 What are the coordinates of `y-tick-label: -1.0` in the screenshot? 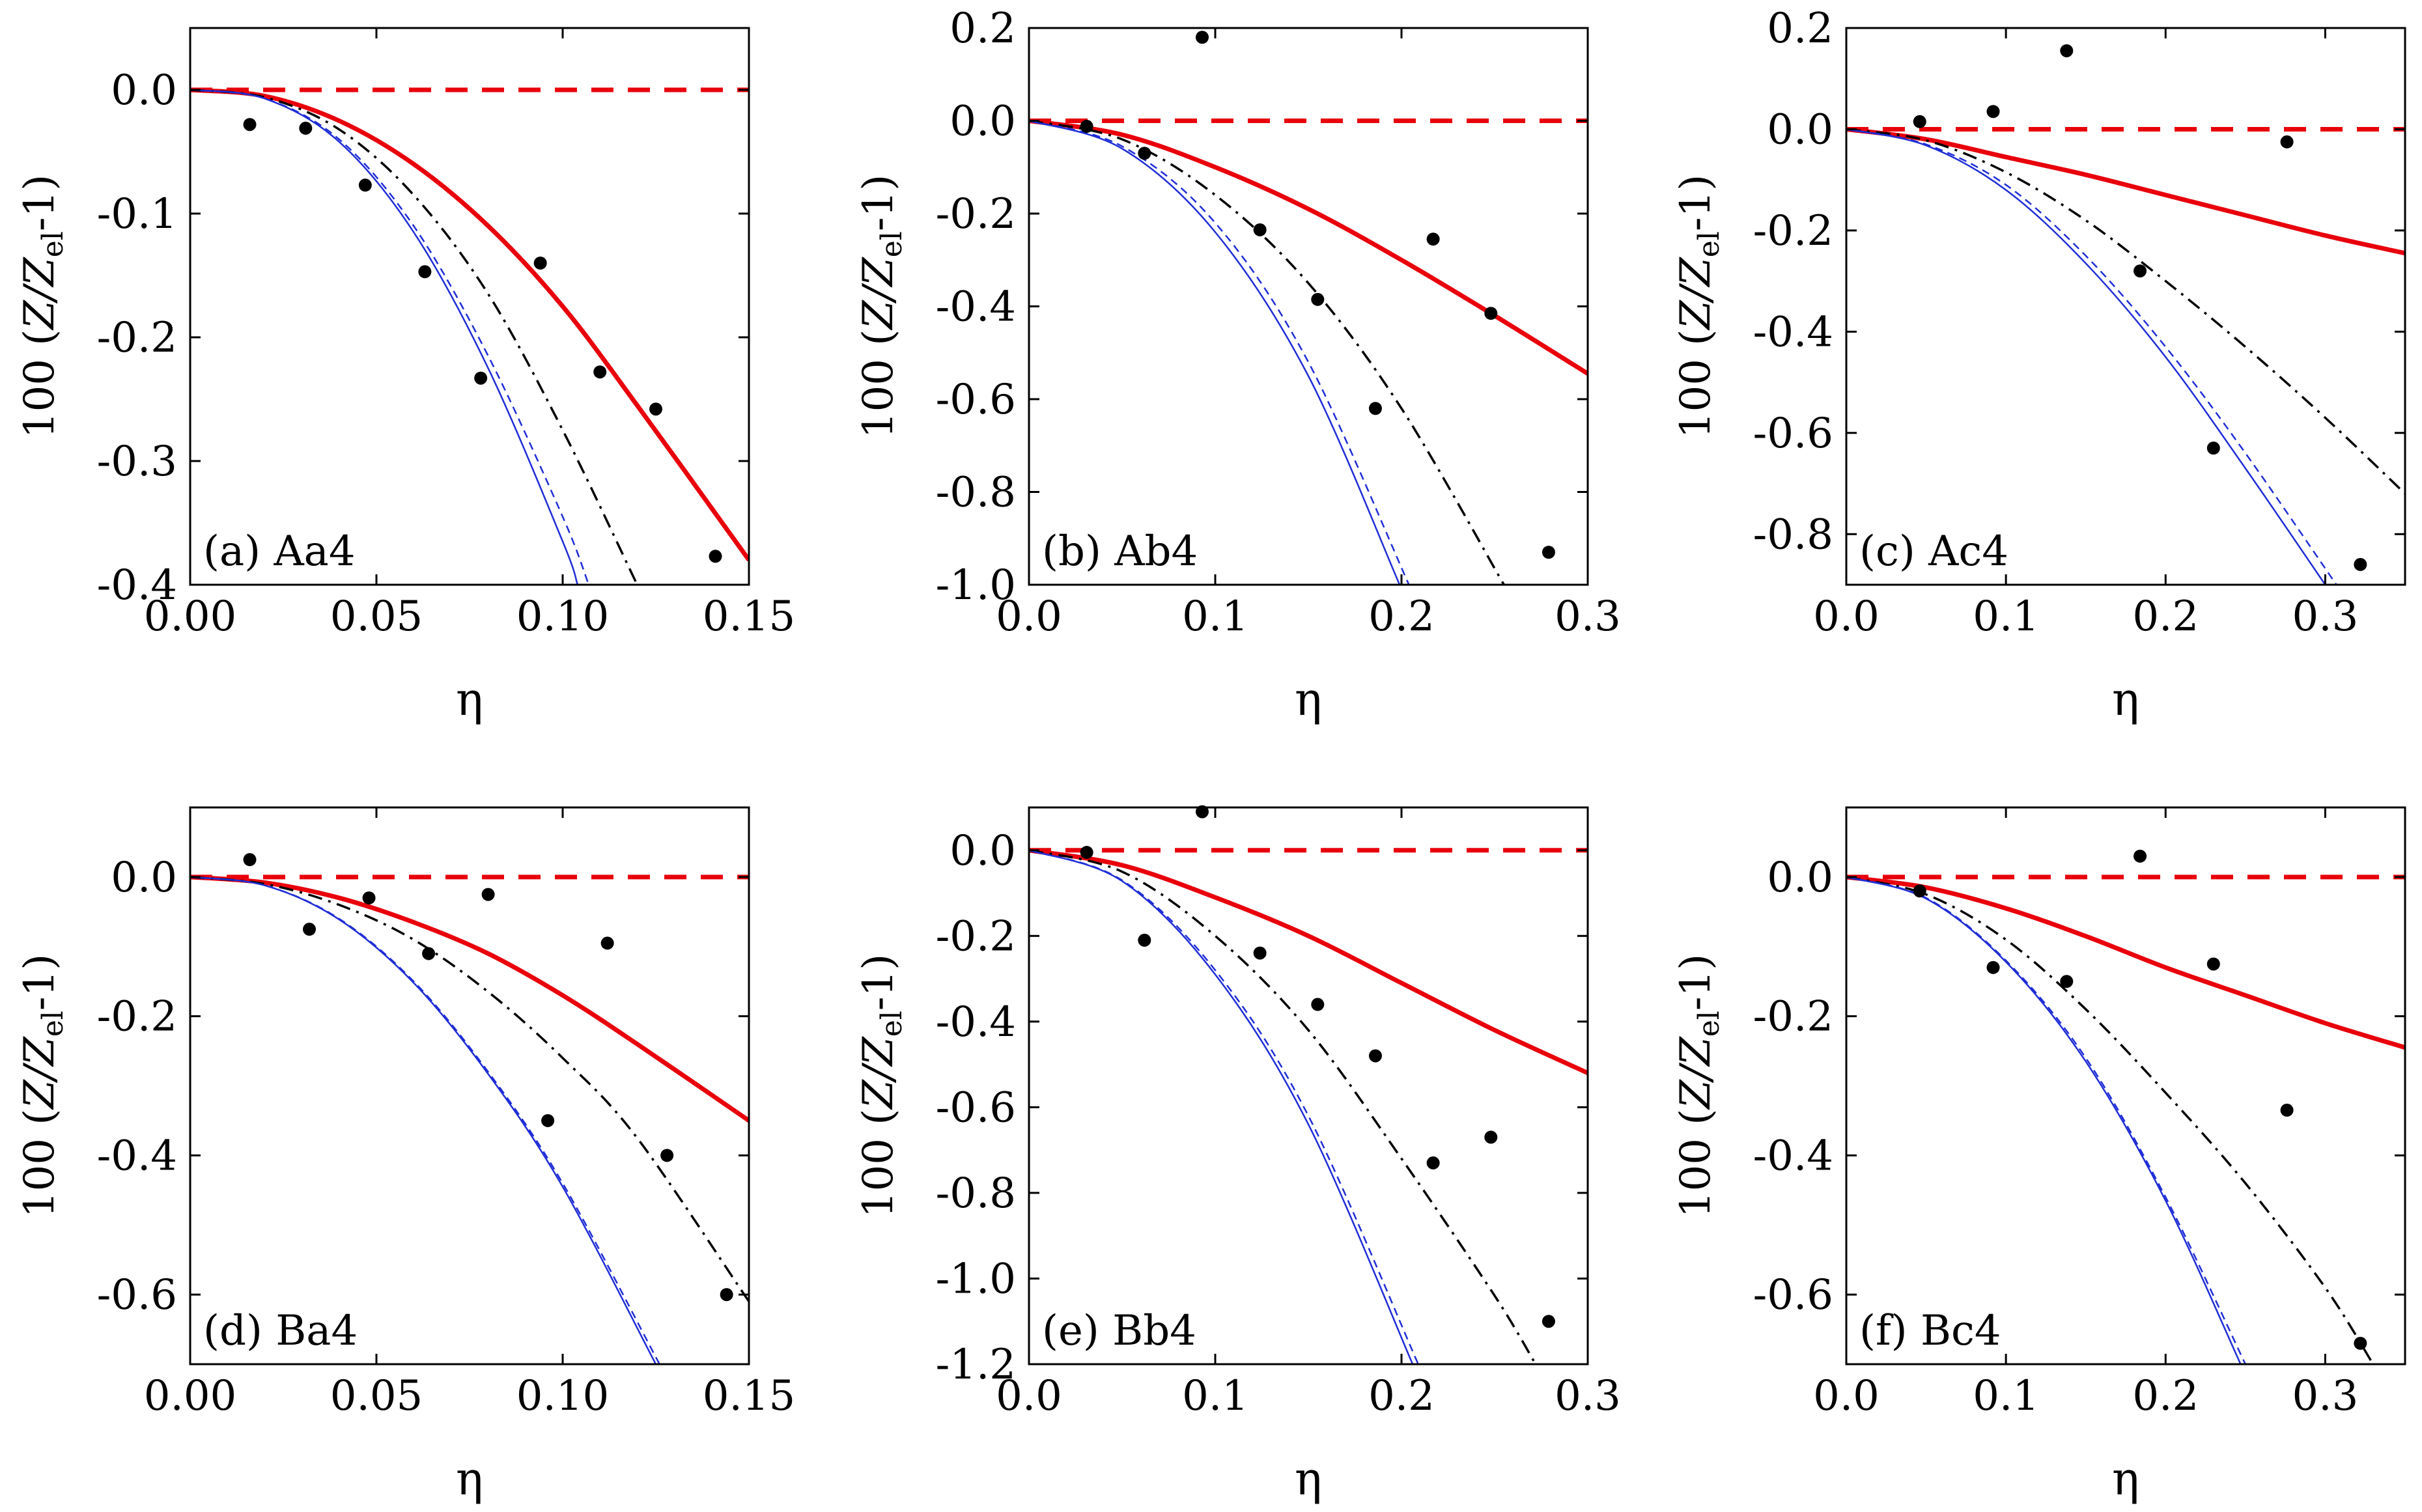 It's located at (976, 585).